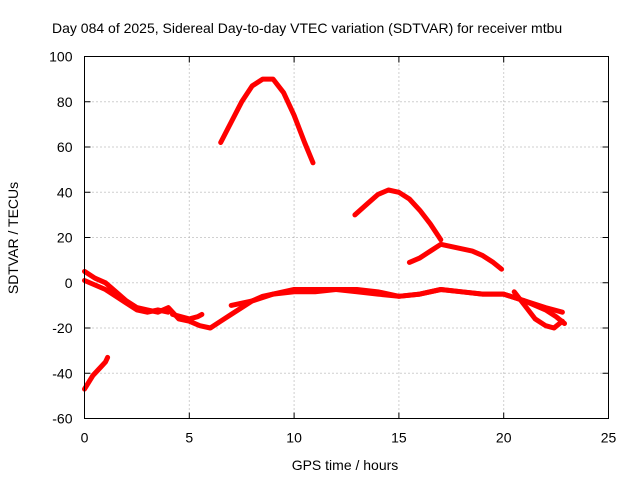 The height and width of the screenshot is (480, 640). Describe the element at coordinates (69, 283) in the screenshot. I see `y-tick-label: 0` at that location.